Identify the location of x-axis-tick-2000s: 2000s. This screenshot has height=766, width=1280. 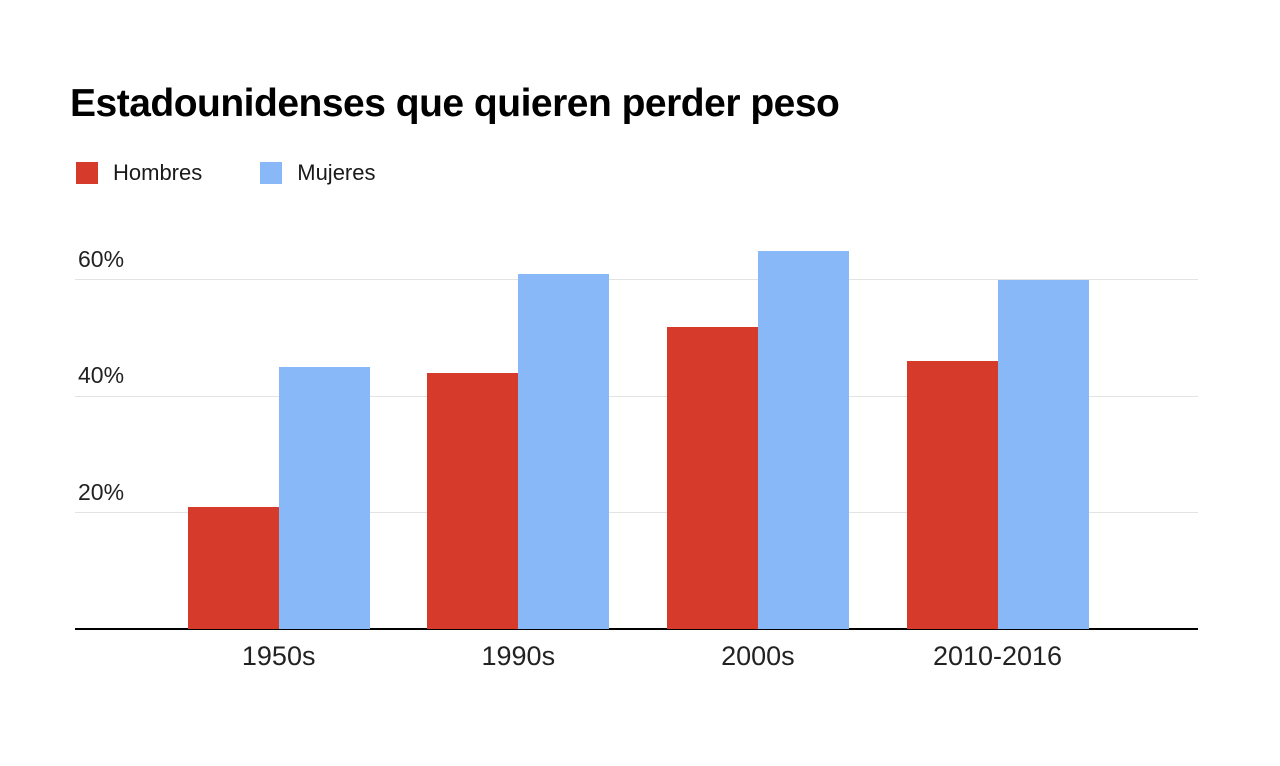
(758, 656).